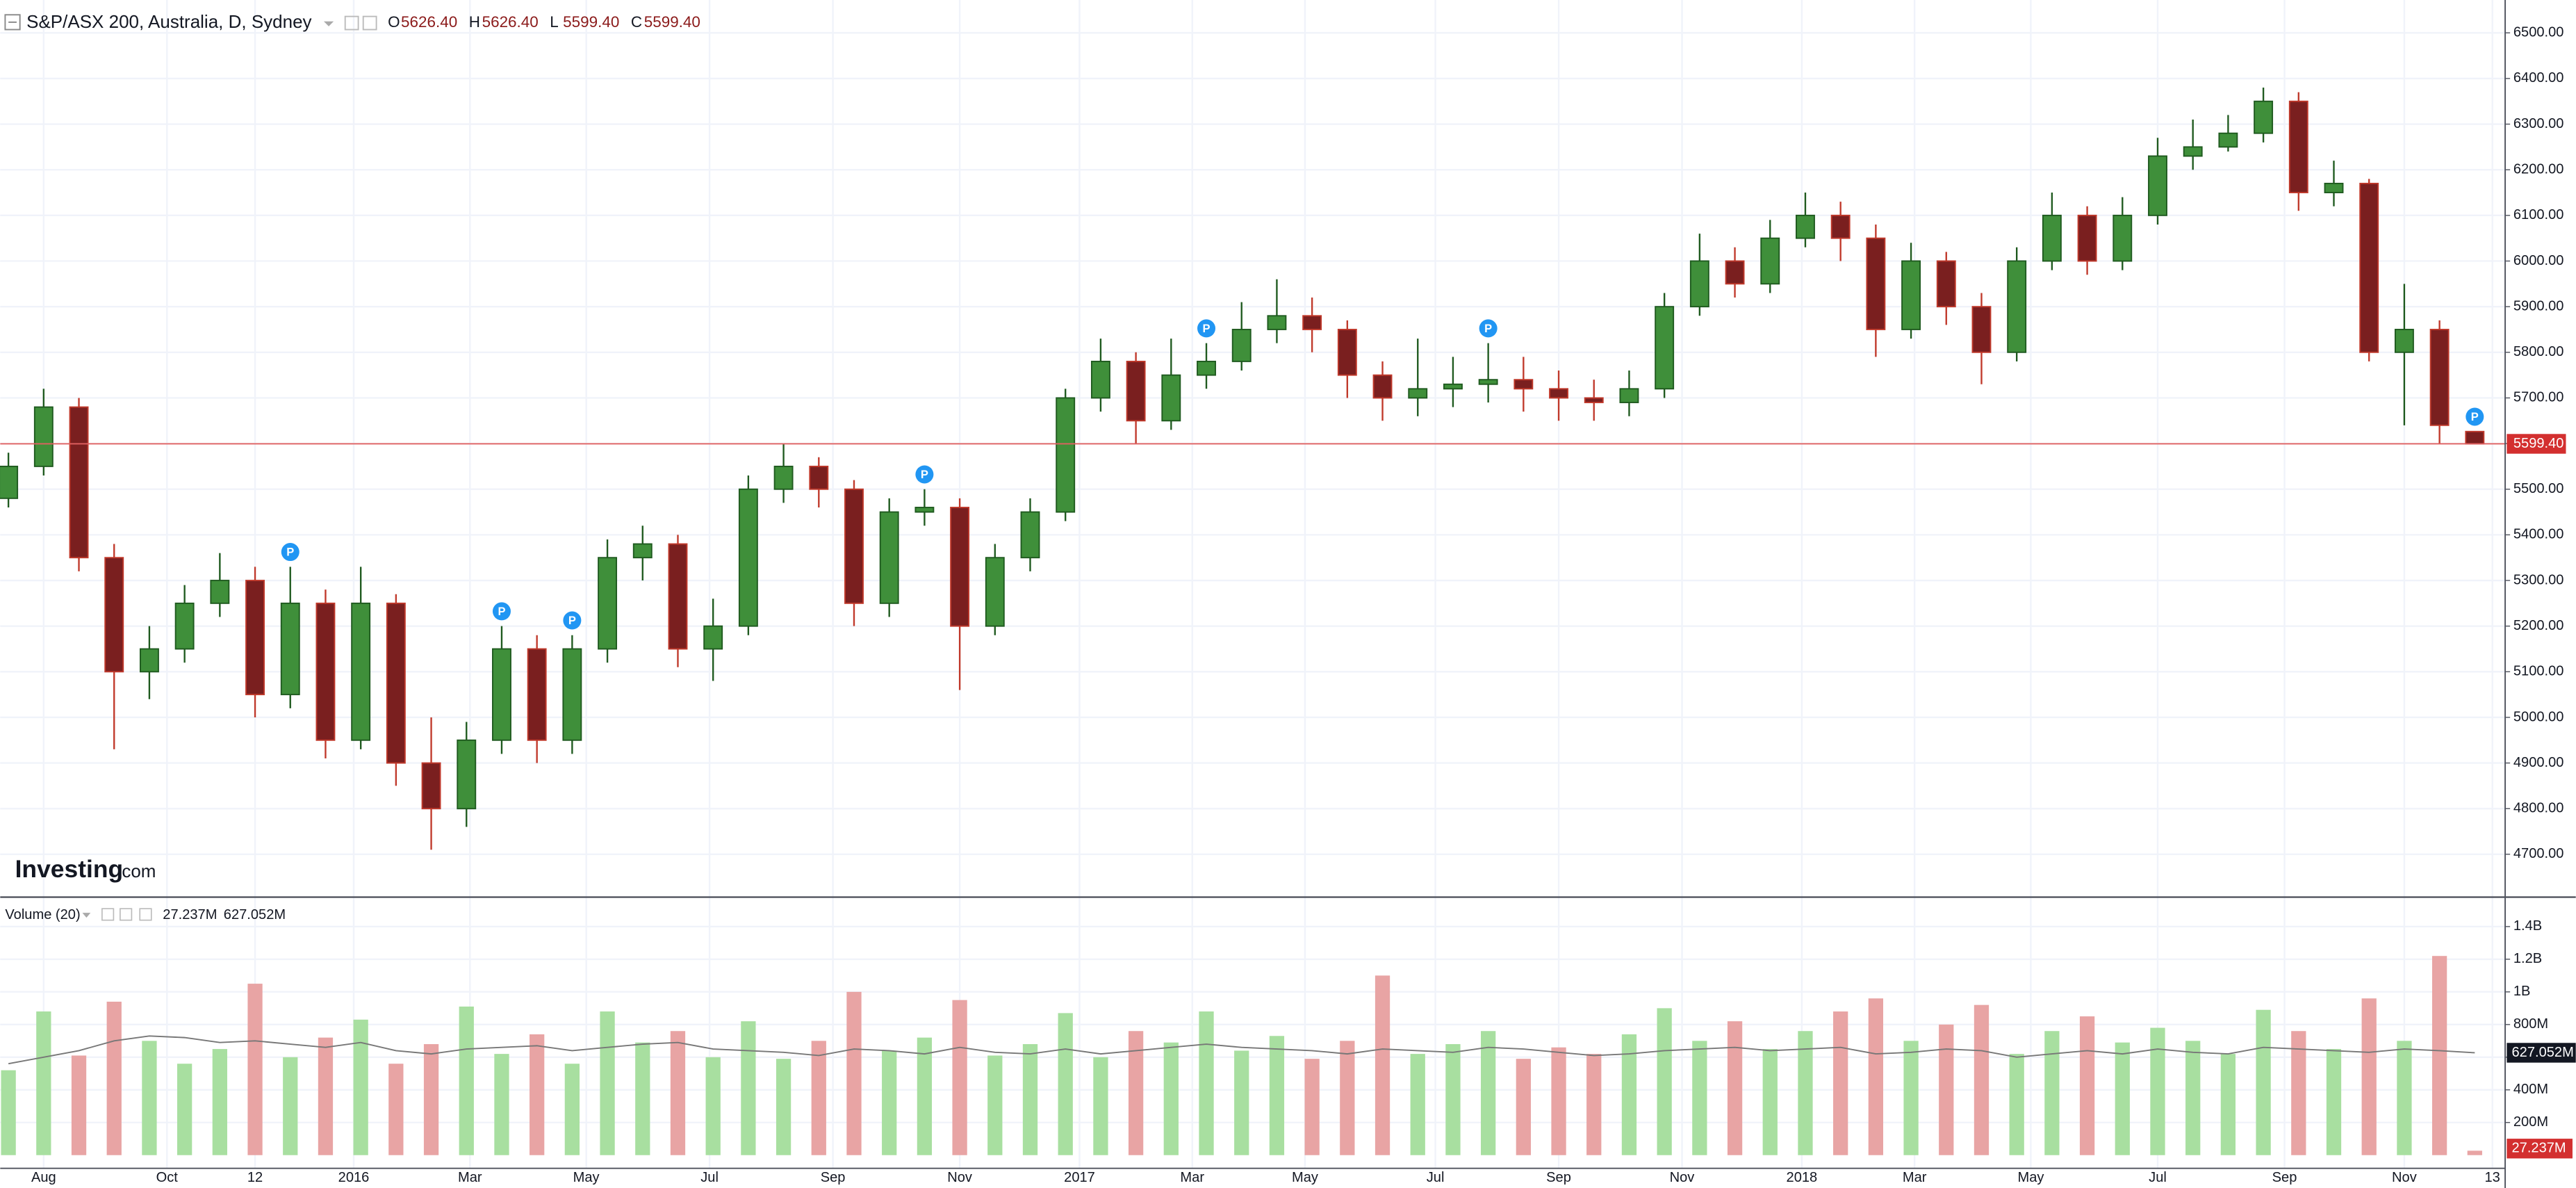 The width and height of the screenshot is (2576, 1188). I want to click on y-tick-label: 4800.00, so click(2538, 809).